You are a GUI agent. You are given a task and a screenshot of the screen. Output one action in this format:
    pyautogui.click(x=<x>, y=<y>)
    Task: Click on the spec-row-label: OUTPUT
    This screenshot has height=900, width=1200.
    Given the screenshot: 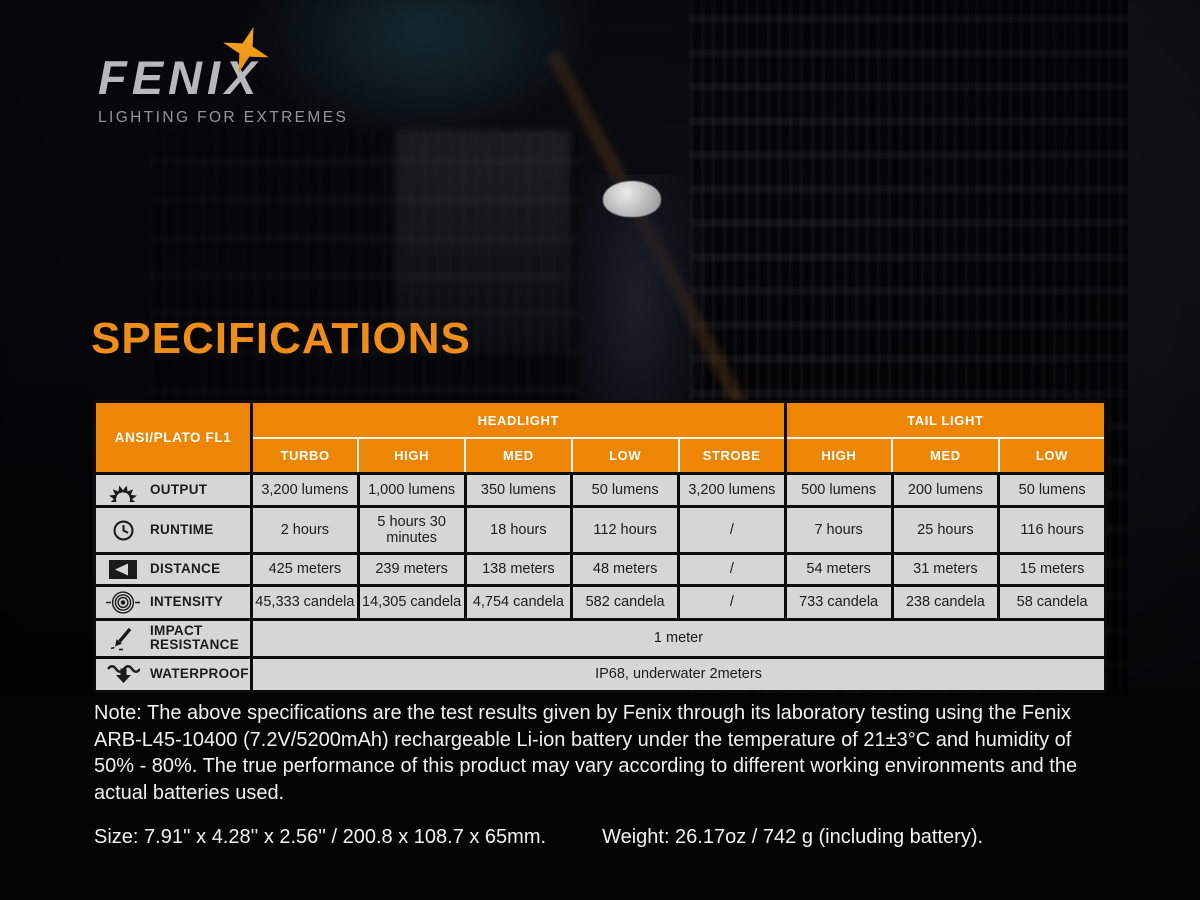 What is the action you would take?
    pyautogui.click(x=179, y=489)
    